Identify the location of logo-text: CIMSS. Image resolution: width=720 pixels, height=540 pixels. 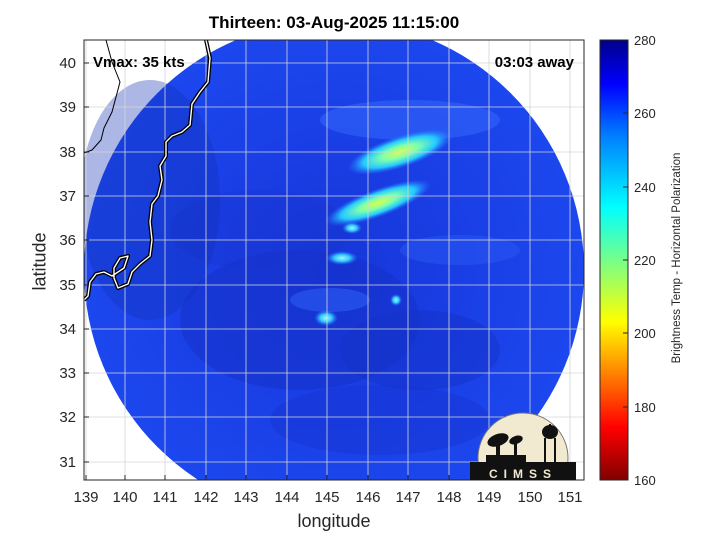
(523, 474).